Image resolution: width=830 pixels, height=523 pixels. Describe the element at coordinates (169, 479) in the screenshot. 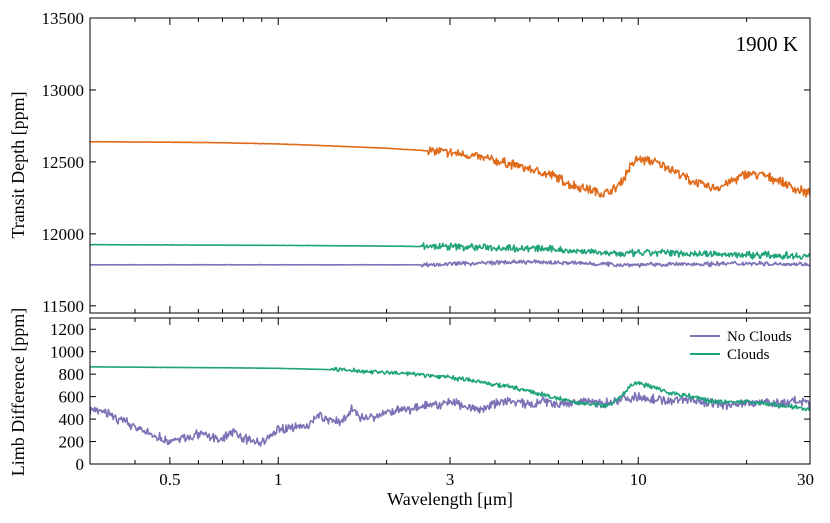

I see `x-tick-label: 0.5` at that location.